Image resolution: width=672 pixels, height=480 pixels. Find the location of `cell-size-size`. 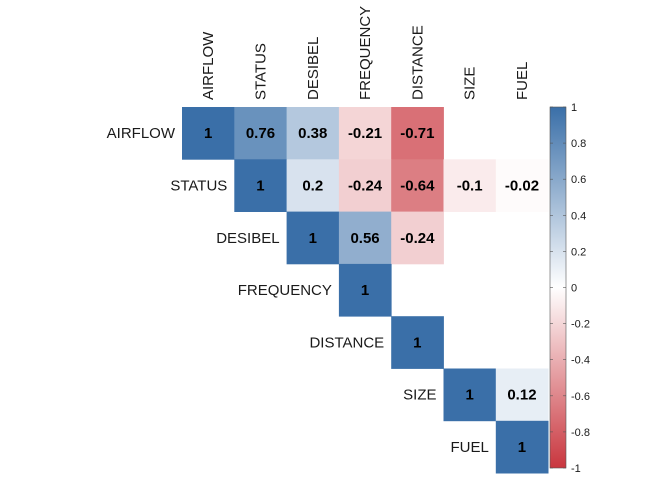

cell-size-size is located at coordinates (470, 395).